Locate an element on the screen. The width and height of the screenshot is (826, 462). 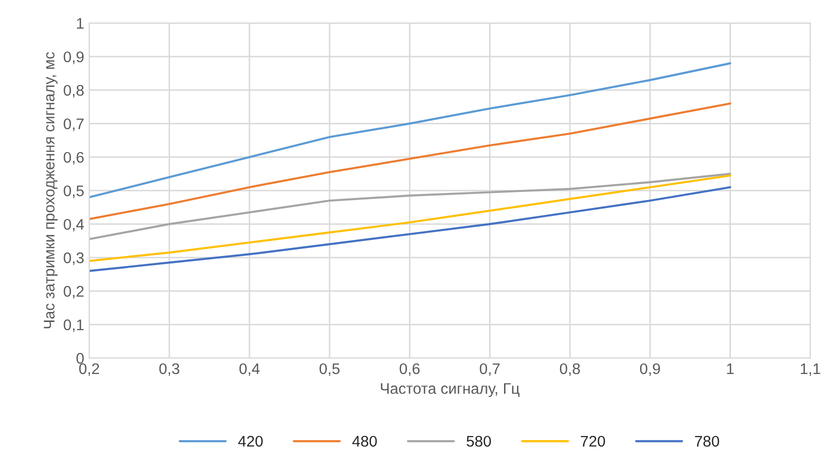
legend-label: 420 is located at coordinates (250, 441).